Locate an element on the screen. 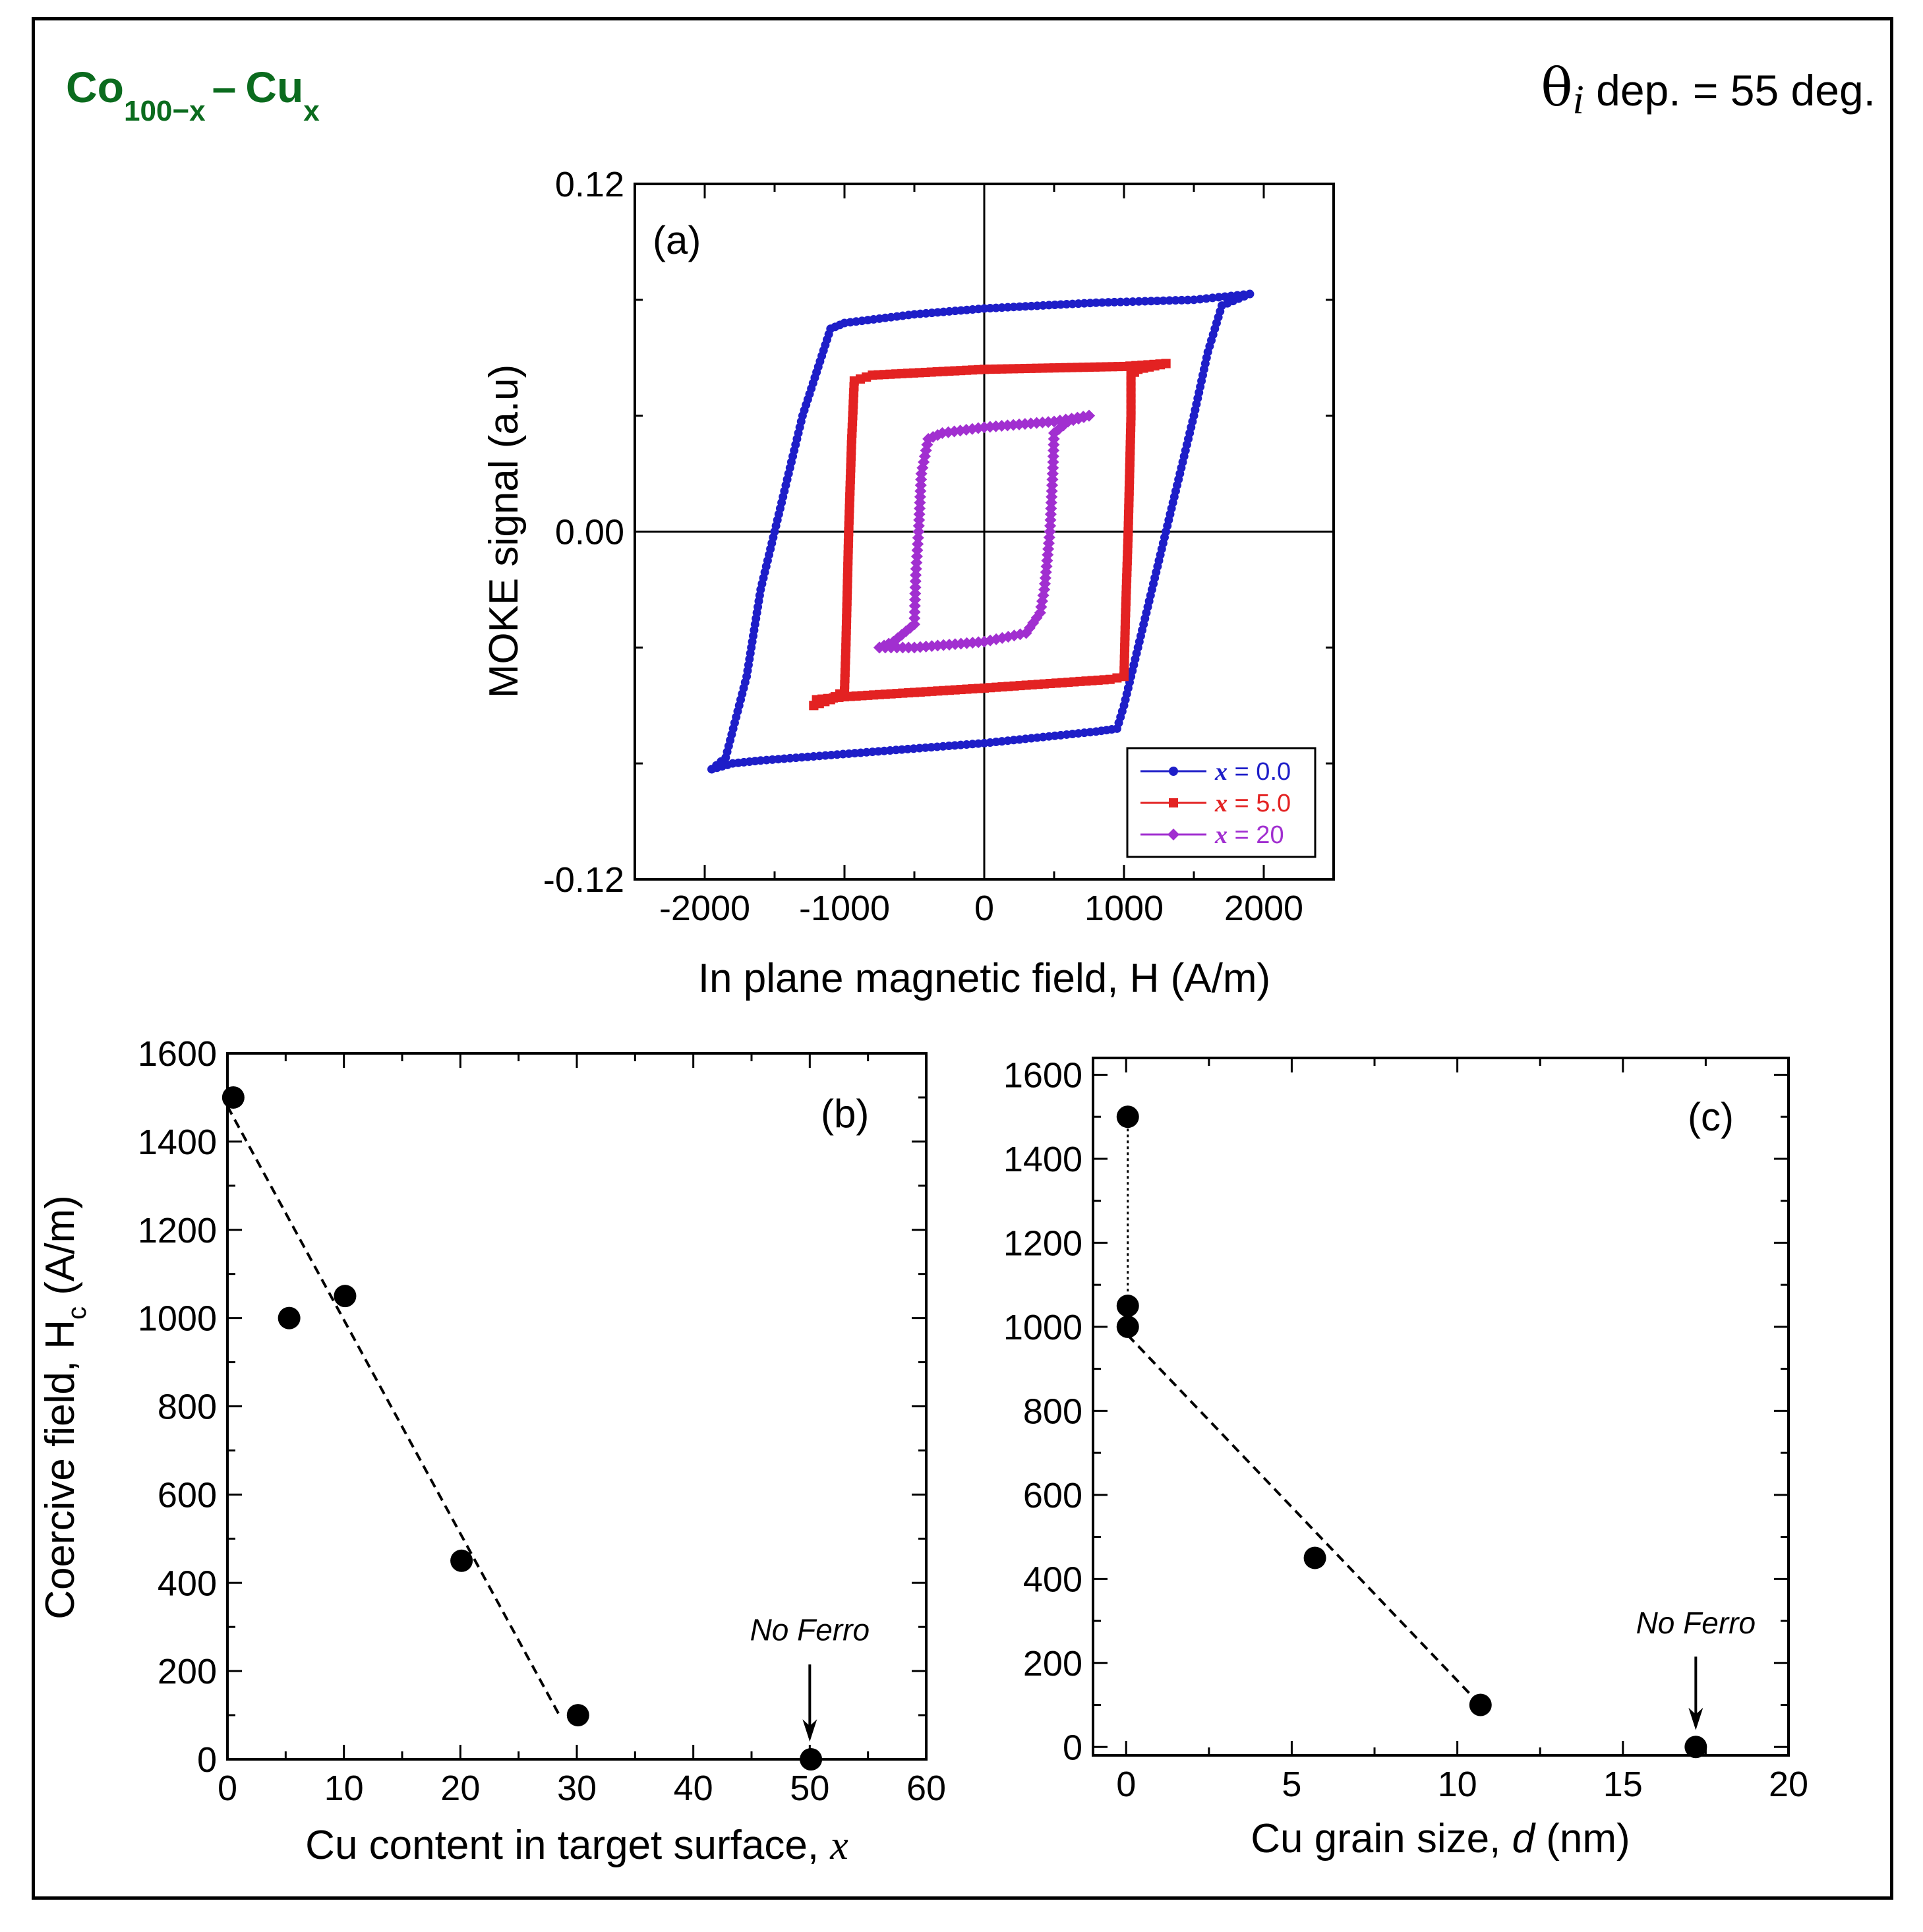  panel-b-ytick-label: 1000 is located at coordinates (177, 1319).